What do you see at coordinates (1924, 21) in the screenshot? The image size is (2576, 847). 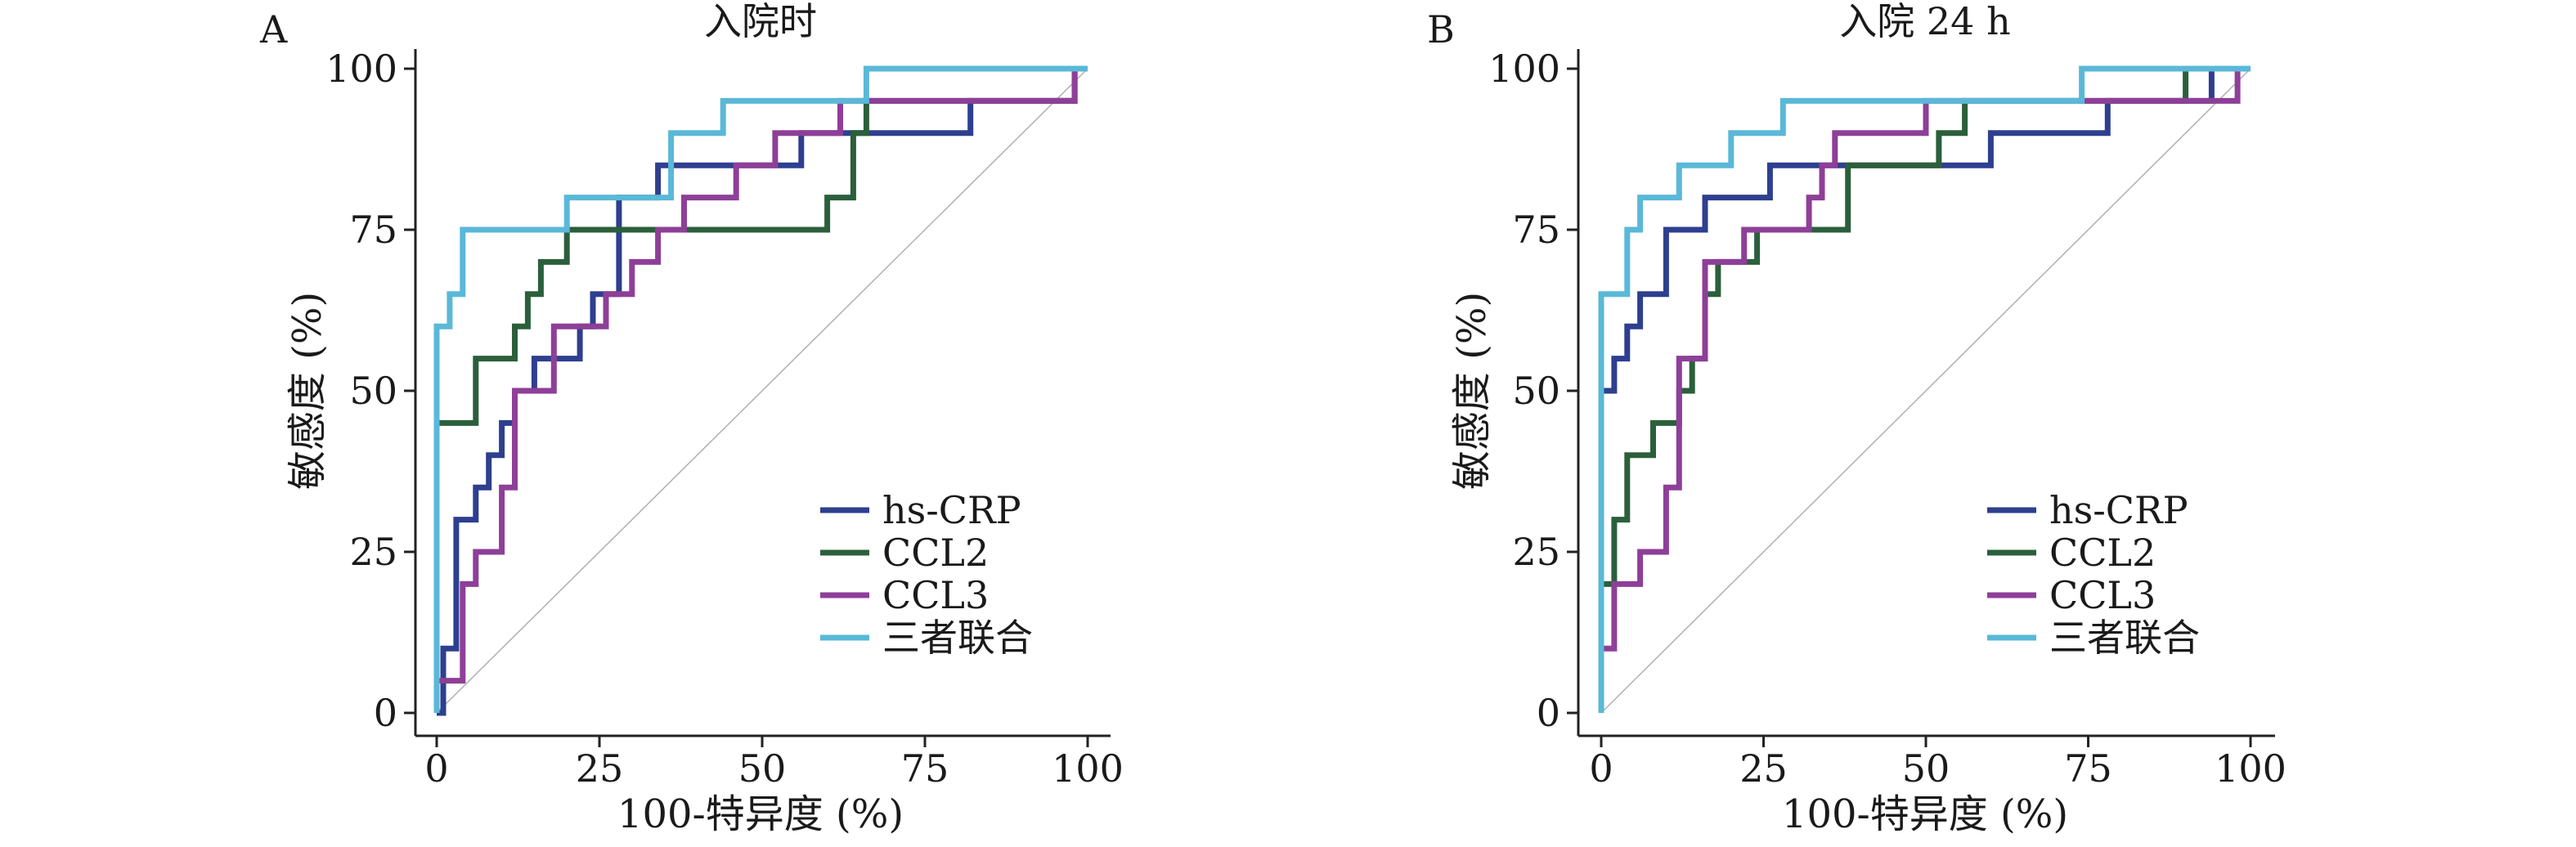 I see `chart-title: 入院 24 h` at bounding box center [1924, 21].